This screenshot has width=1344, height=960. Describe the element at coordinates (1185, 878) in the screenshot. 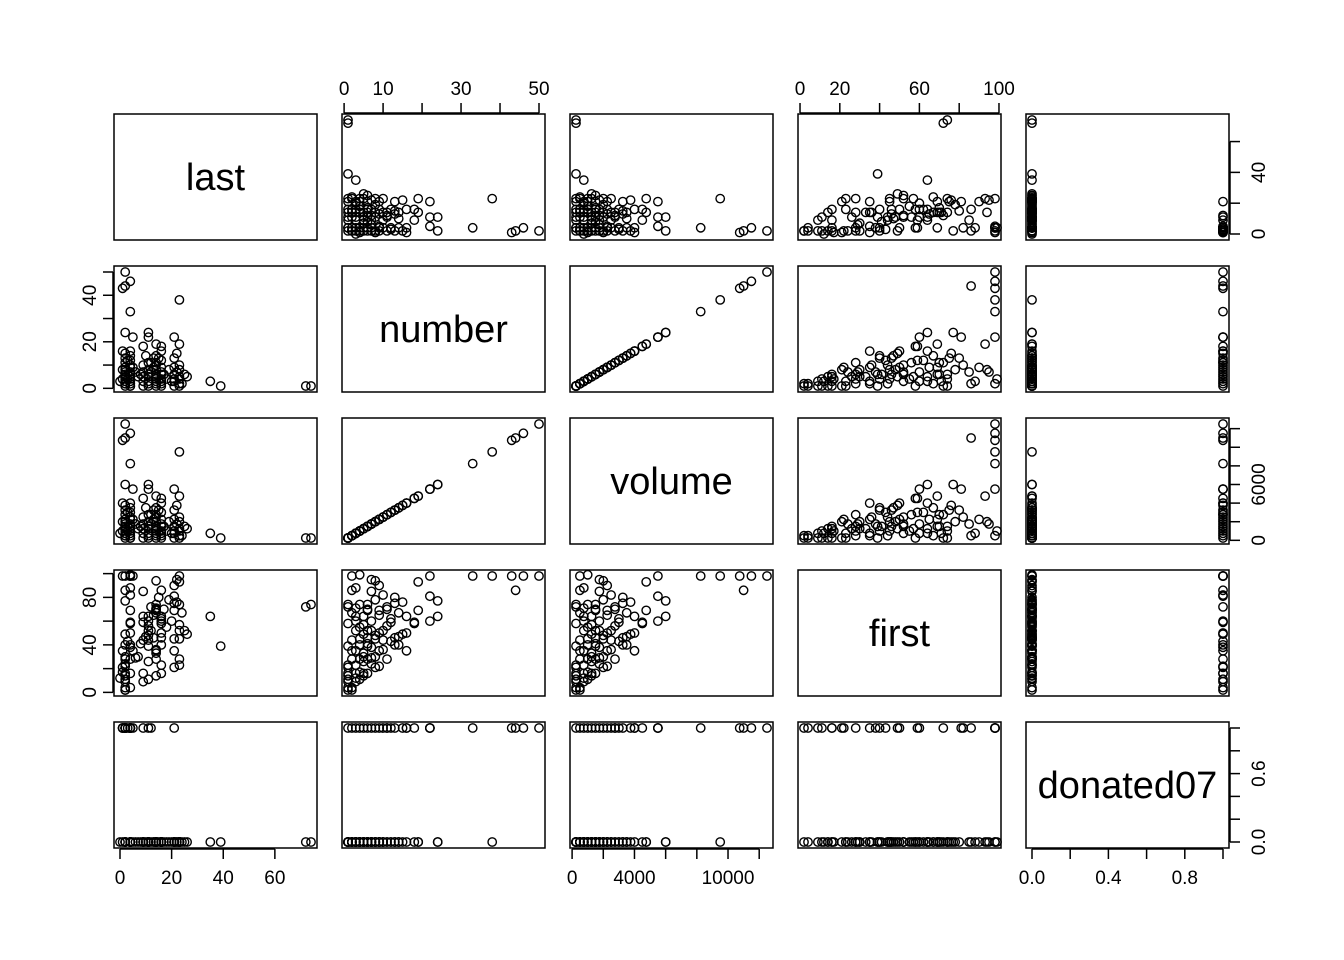

I see `x-tick-label: 0.8` at that location.